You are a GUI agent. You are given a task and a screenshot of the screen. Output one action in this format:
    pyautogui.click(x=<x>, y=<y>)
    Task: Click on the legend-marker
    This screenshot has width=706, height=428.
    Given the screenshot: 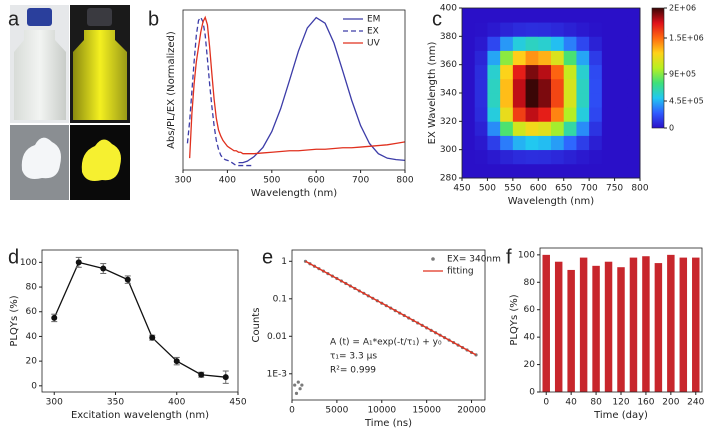 What is the action you would take?
    pyautogui.click(x=433, y=259)
    